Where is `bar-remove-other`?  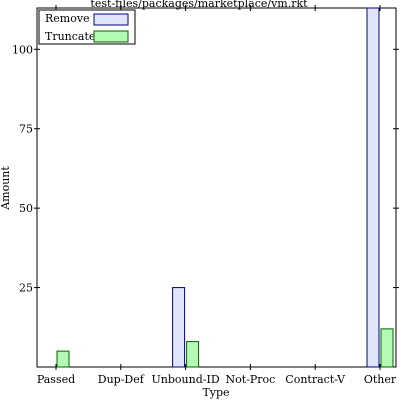 bar-remove-other is located at coordinates (373, 187).